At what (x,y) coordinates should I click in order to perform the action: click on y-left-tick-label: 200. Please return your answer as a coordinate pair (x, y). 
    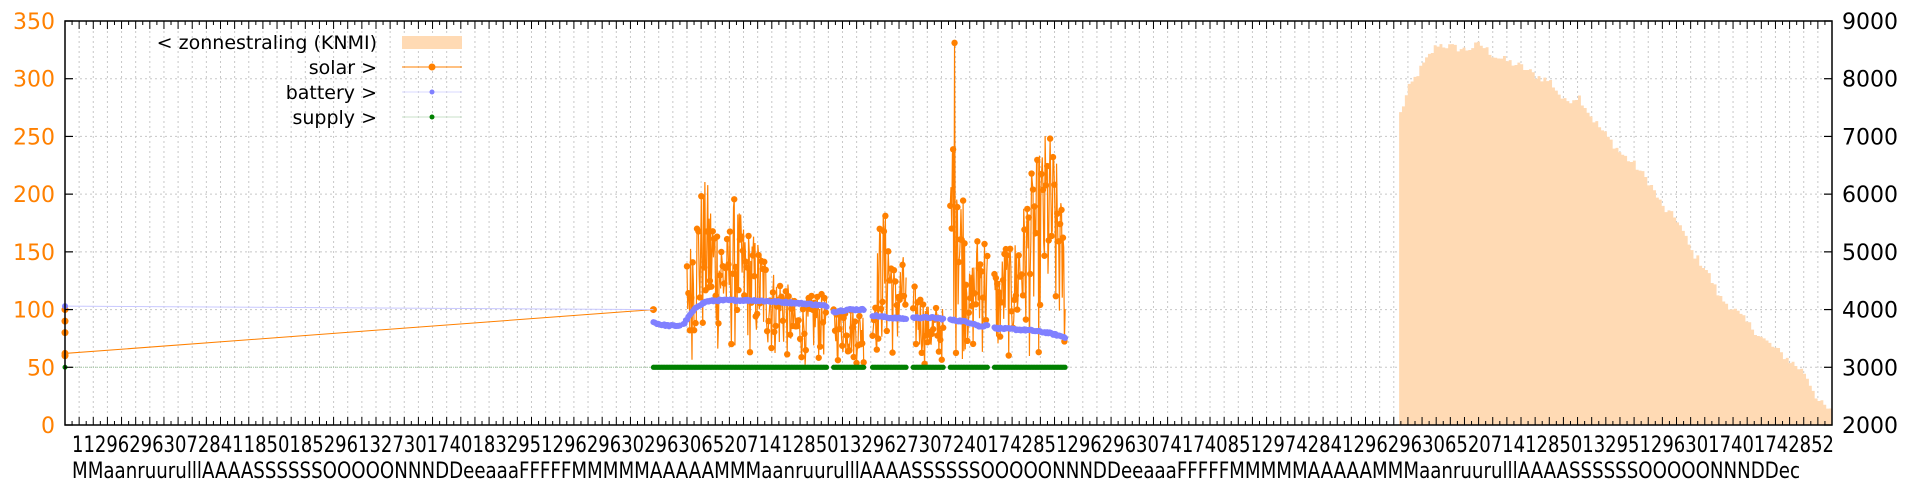
    Looking at the image, I should click on (34, 195).